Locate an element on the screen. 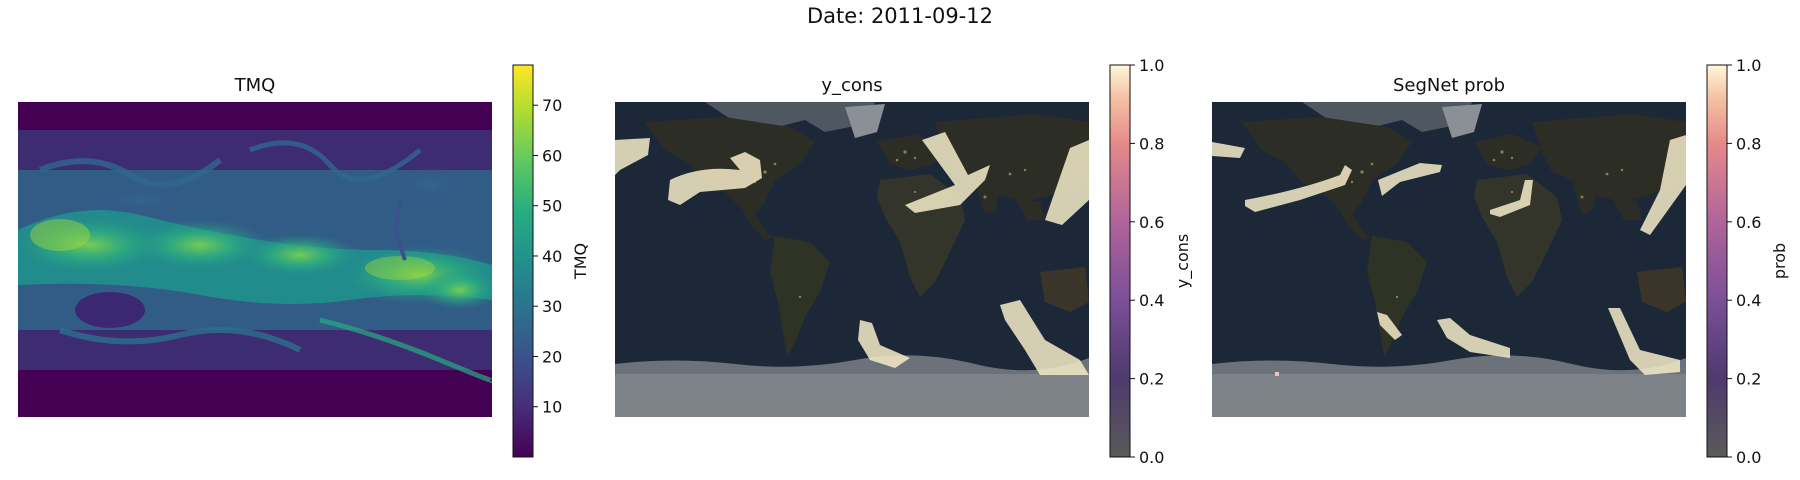  tmq-colorbar-tick-label: 70 is located at coordinates (552, 105).